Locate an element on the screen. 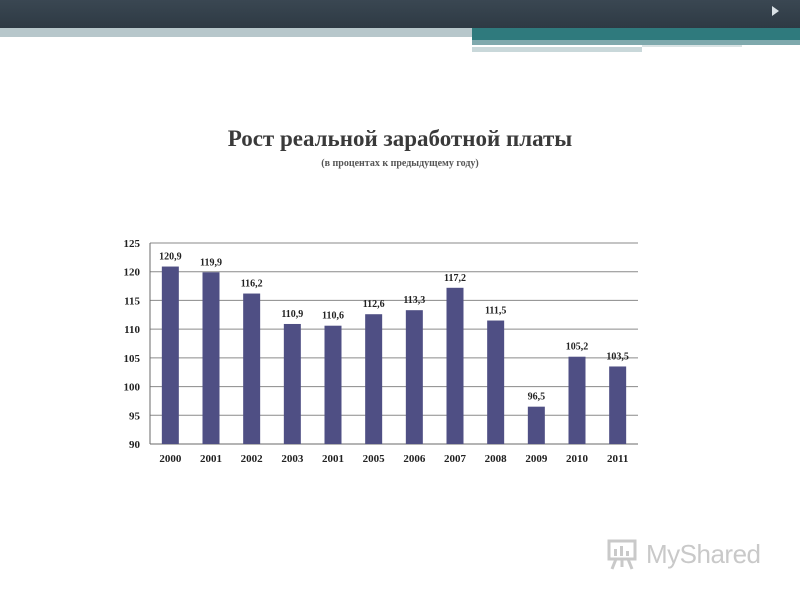  data-label: 117,2 is located at coordinates (455, 278).